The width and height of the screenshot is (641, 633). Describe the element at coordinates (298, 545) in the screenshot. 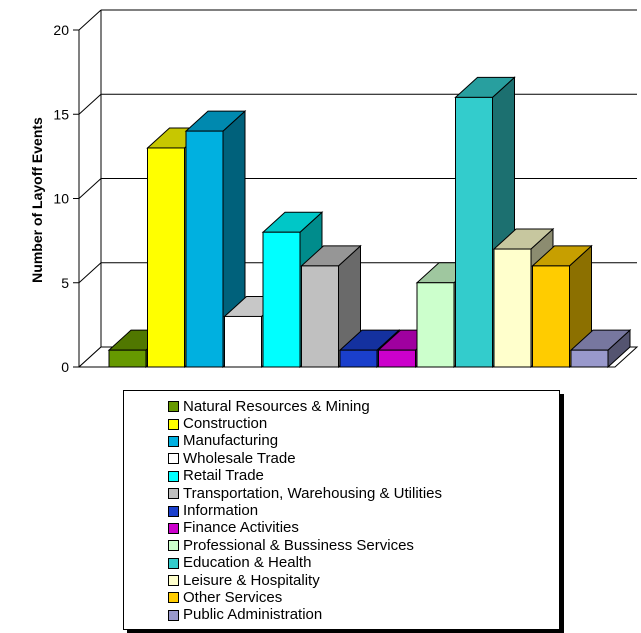

I see `legend-label: Professional & Bussiness Services` at that location.